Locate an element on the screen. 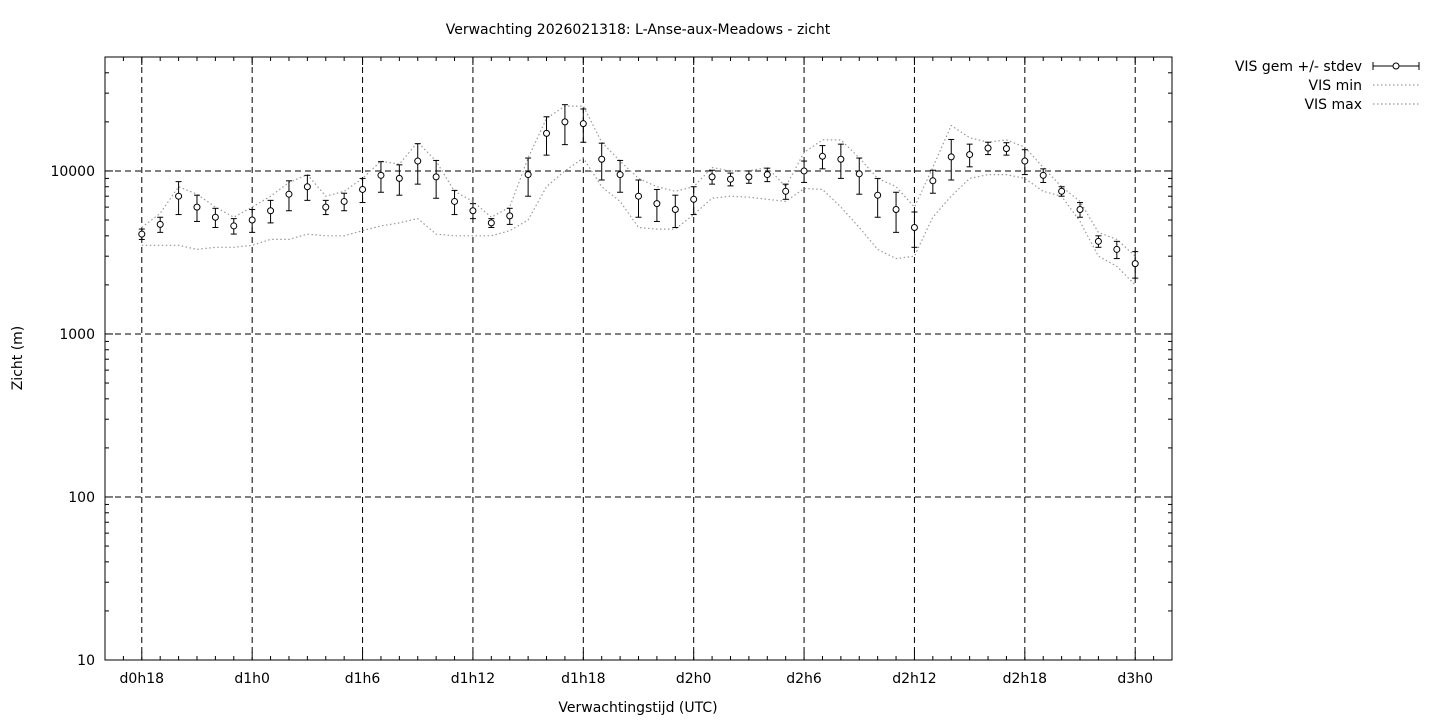  legend-label: VIS gem +/- stdev is located at coordinates (1298, 67).